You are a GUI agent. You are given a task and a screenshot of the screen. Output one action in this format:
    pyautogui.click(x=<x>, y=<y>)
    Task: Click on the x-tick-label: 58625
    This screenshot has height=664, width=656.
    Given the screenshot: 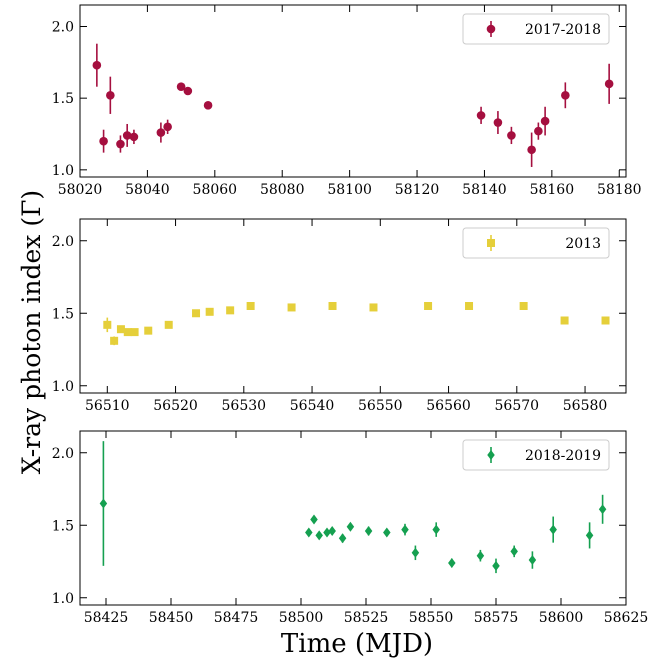 What is the action you would take?
    pyautogui.click(x=626, y=618)
    